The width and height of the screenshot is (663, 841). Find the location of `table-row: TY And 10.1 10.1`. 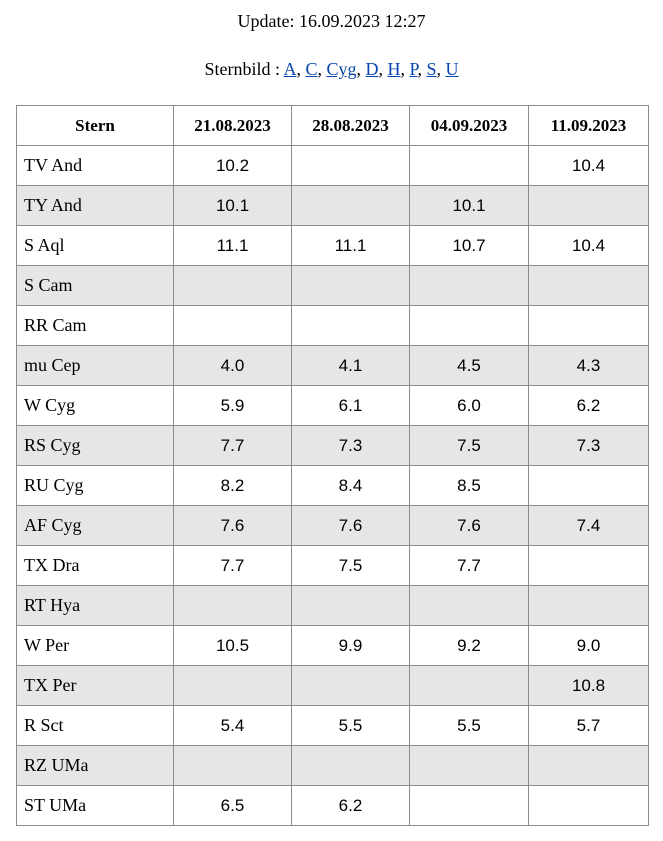

table-row: TY And 10.1 10.1 is located at coordinates (332, 205).